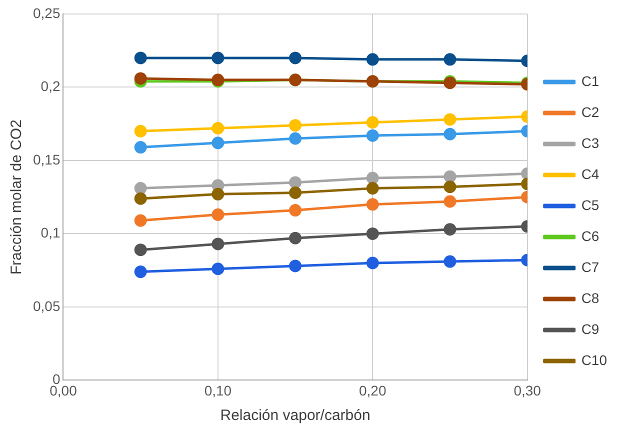 The image size is (623, 433). I want to click on x-tick-label: 0,20, so click(372, 390).